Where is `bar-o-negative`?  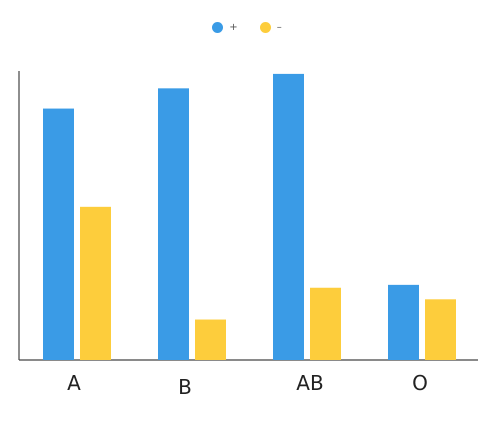
bar-o-negative is located at coordinates (440, 329).